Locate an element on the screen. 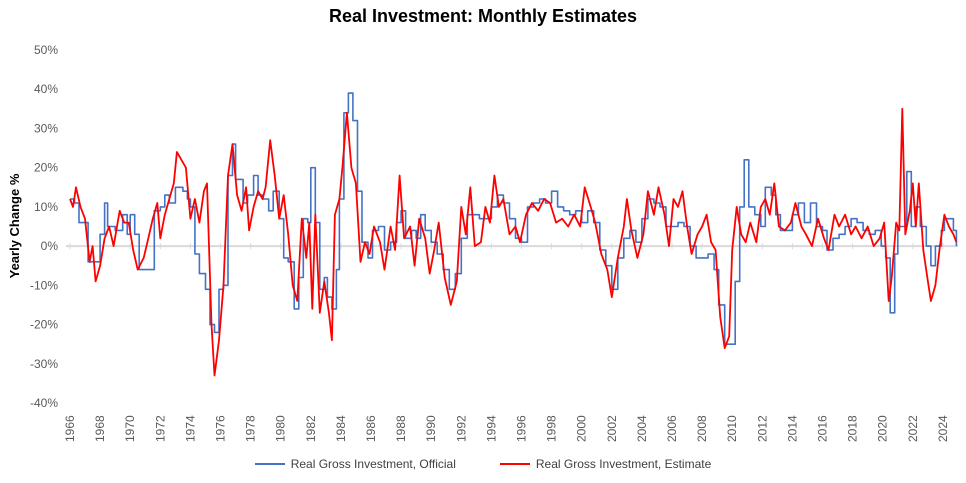 The height and width of the screenshot is (483, 966). y-tick-label: -30% is located at coordinates (44, 364).